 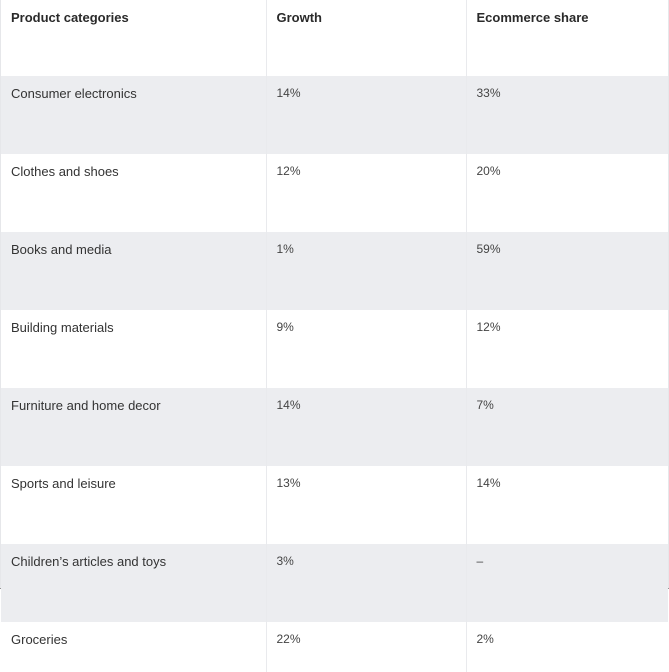 I want to click on share-cell: –, so click(x=566, y=583).